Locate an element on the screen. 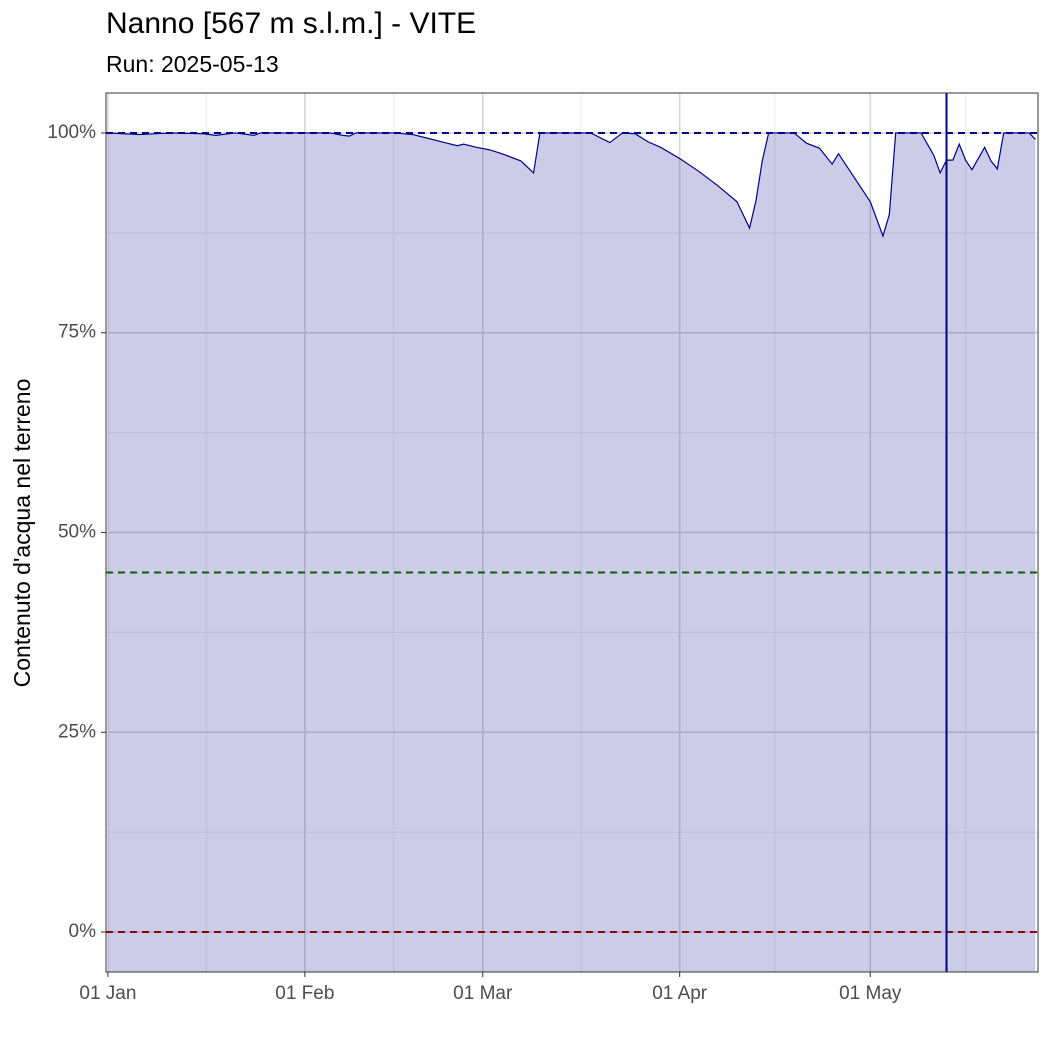  y-tick-label: 50% is located at coordinates (77, 532).